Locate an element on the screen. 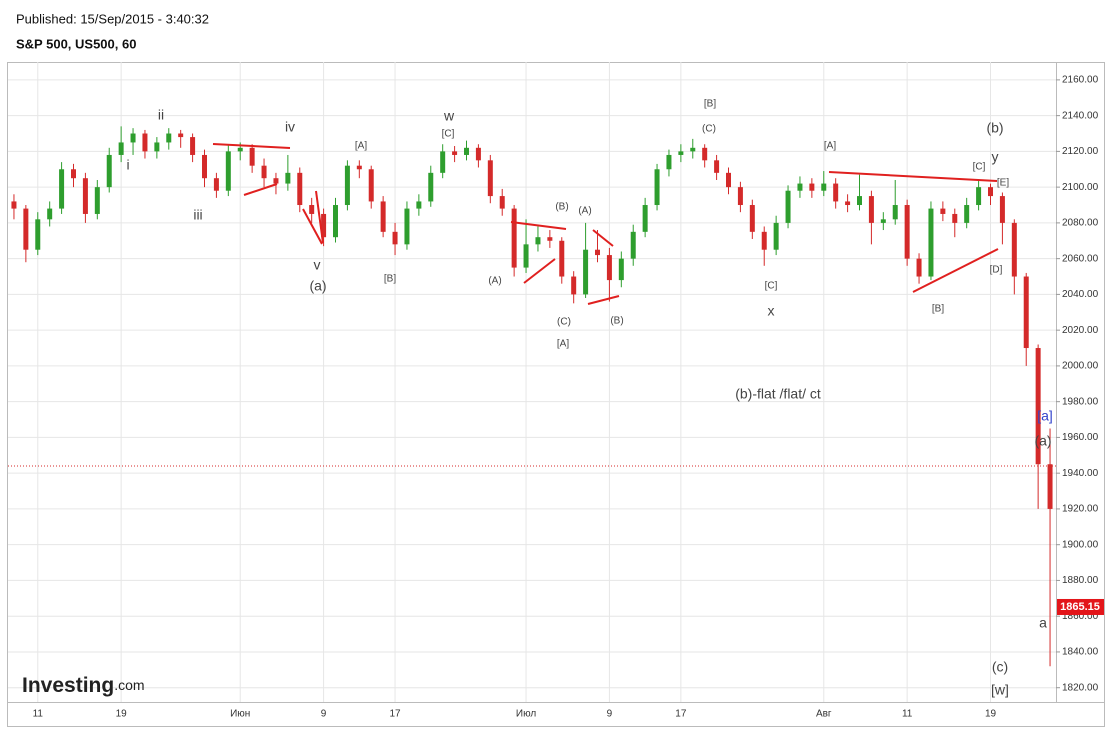  published: Published: 15/Sep/2015 - 3:40:32 is located at coordinates (112, 18).